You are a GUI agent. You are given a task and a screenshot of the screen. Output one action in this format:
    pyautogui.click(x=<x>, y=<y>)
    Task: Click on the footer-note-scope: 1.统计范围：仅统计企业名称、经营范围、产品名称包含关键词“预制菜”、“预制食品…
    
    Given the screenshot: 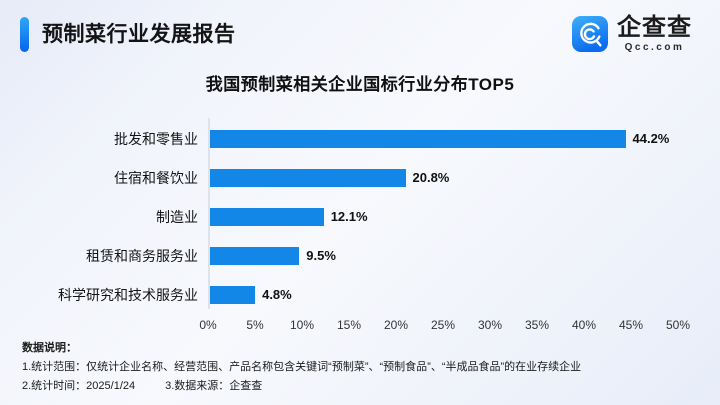 What is the action you would take?
    pyautogui.click(x=302, y=367)
    